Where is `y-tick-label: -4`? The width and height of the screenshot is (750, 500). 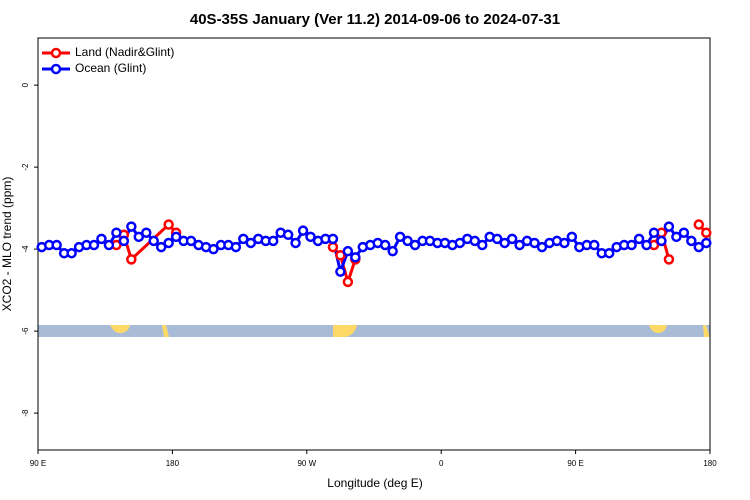 y-tick-label: -4 is located at coordinates (25, 249).